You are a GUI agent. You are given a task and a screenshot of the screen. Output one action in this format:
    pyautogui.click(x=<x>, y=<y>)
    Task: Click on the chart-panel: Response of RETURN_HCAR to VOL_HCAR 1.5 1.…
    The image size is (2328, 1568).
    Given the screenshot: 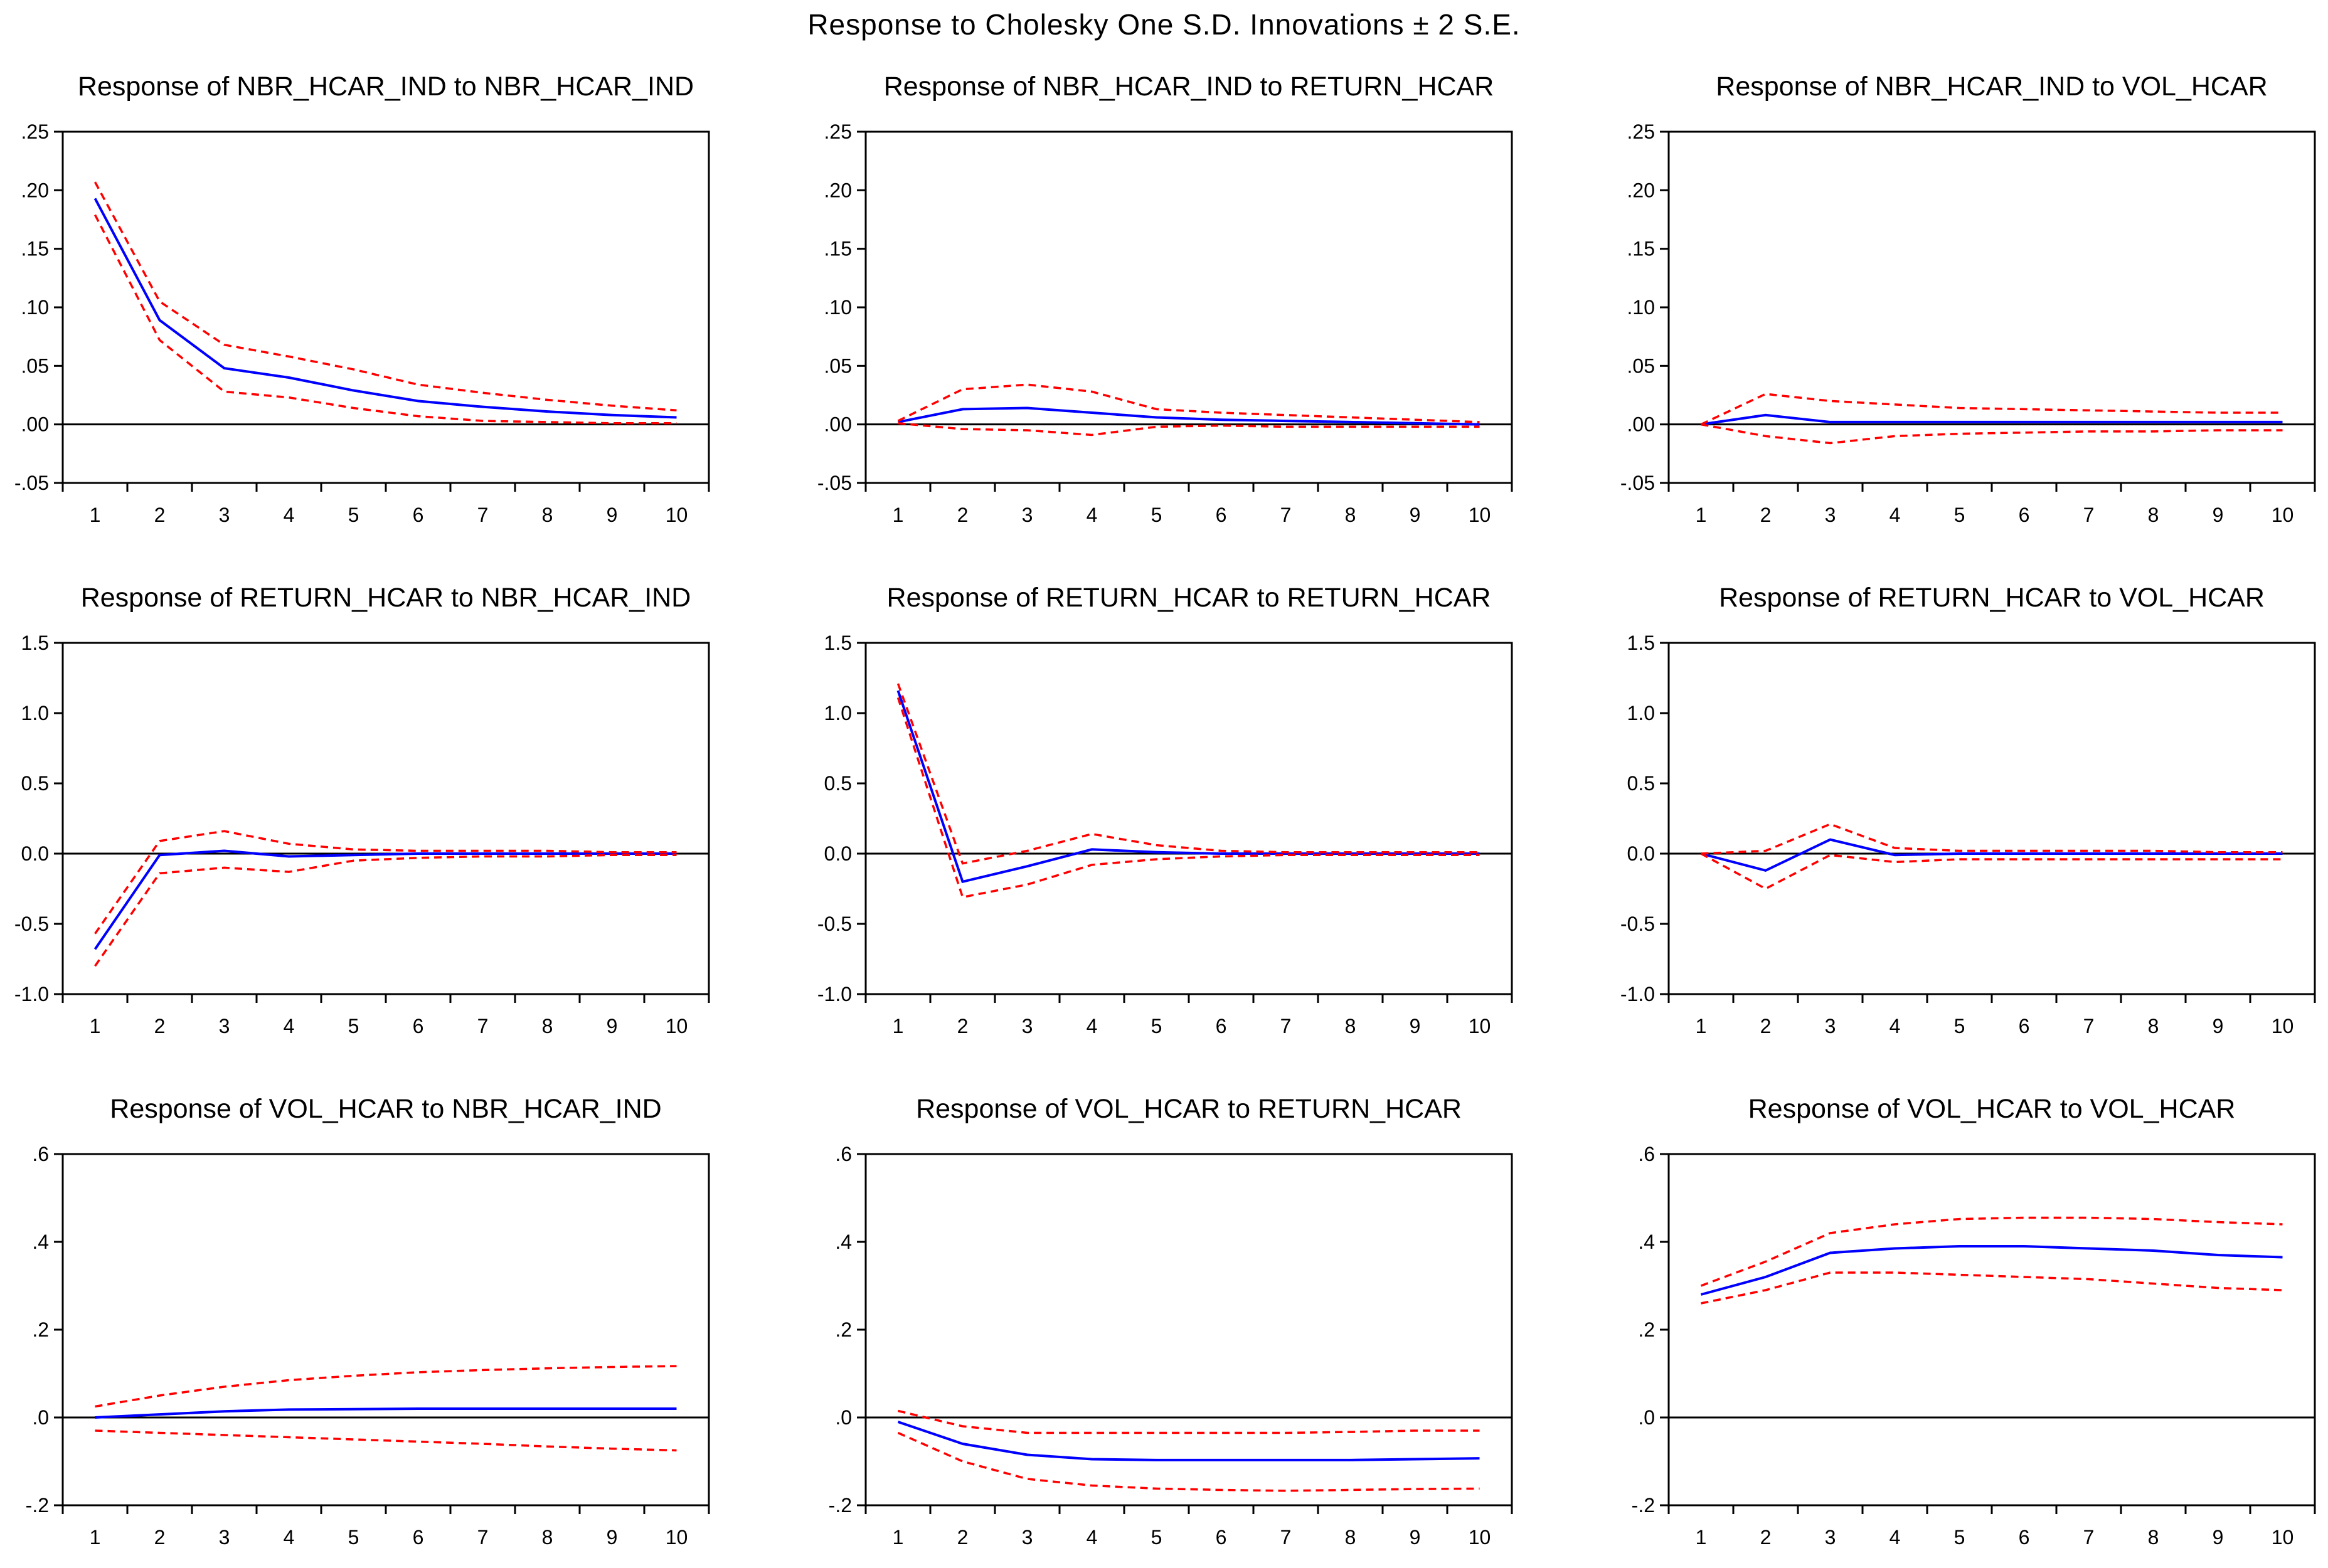 What is the action you would take?
    pyautogui.click(x=1968, y=810)
    